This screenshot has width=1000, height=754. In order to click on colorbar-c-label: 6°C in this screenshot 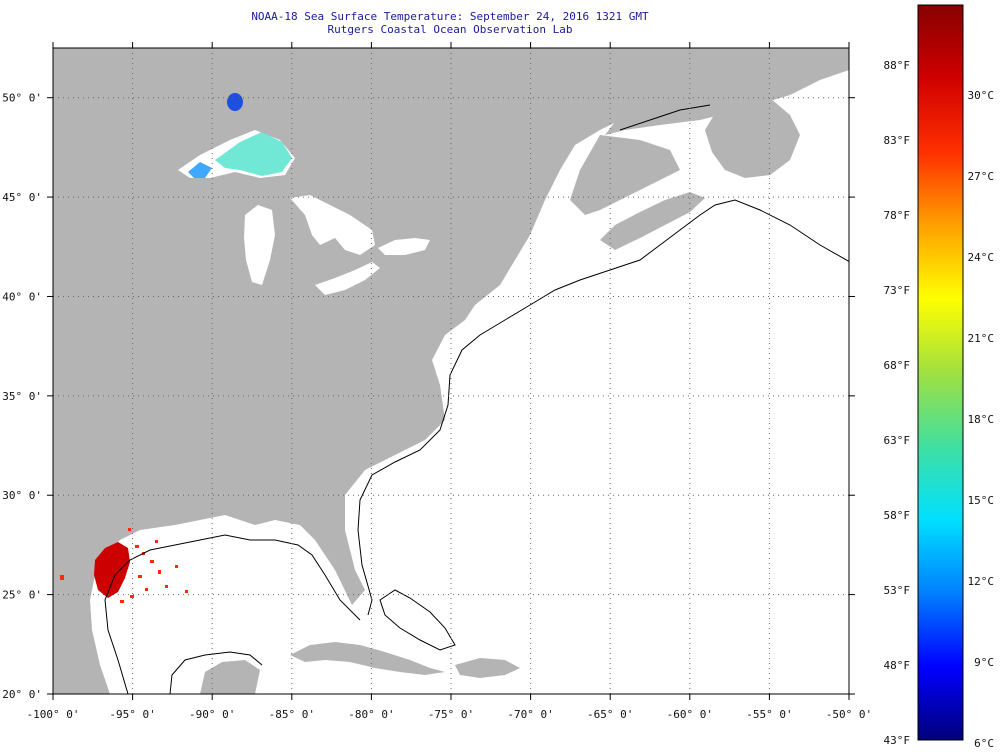, I will do `click(984, 743)`.